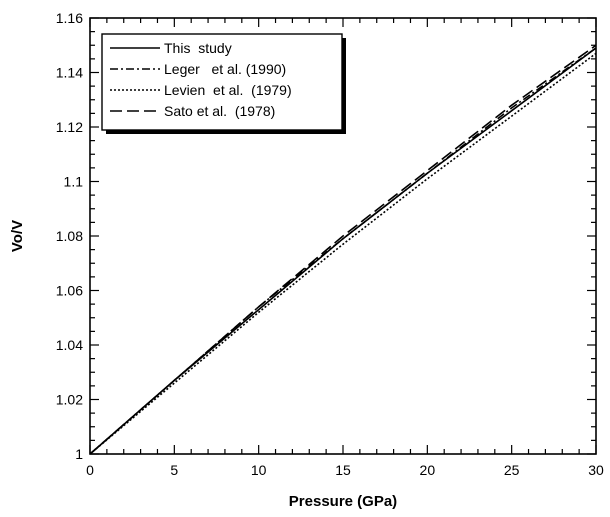 This screenshot has width=610, height=517. Describe the element at coordinates (198, 48) in the screenshot. I see `legend-label: This study` at that location.